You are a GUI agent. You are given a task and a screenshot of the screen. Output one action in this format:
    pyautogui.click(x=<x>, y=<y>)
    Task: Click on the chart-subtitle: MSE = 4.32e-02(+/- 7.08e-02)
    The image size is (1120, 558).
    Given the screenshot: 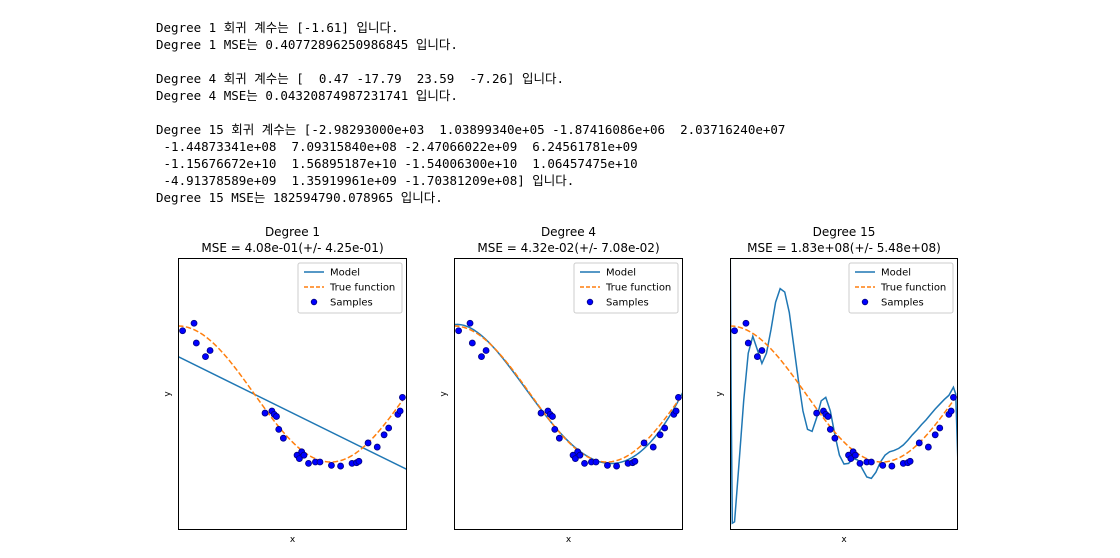 What is the action you would take?
    pyautogui.click(x=568, y=248)
    